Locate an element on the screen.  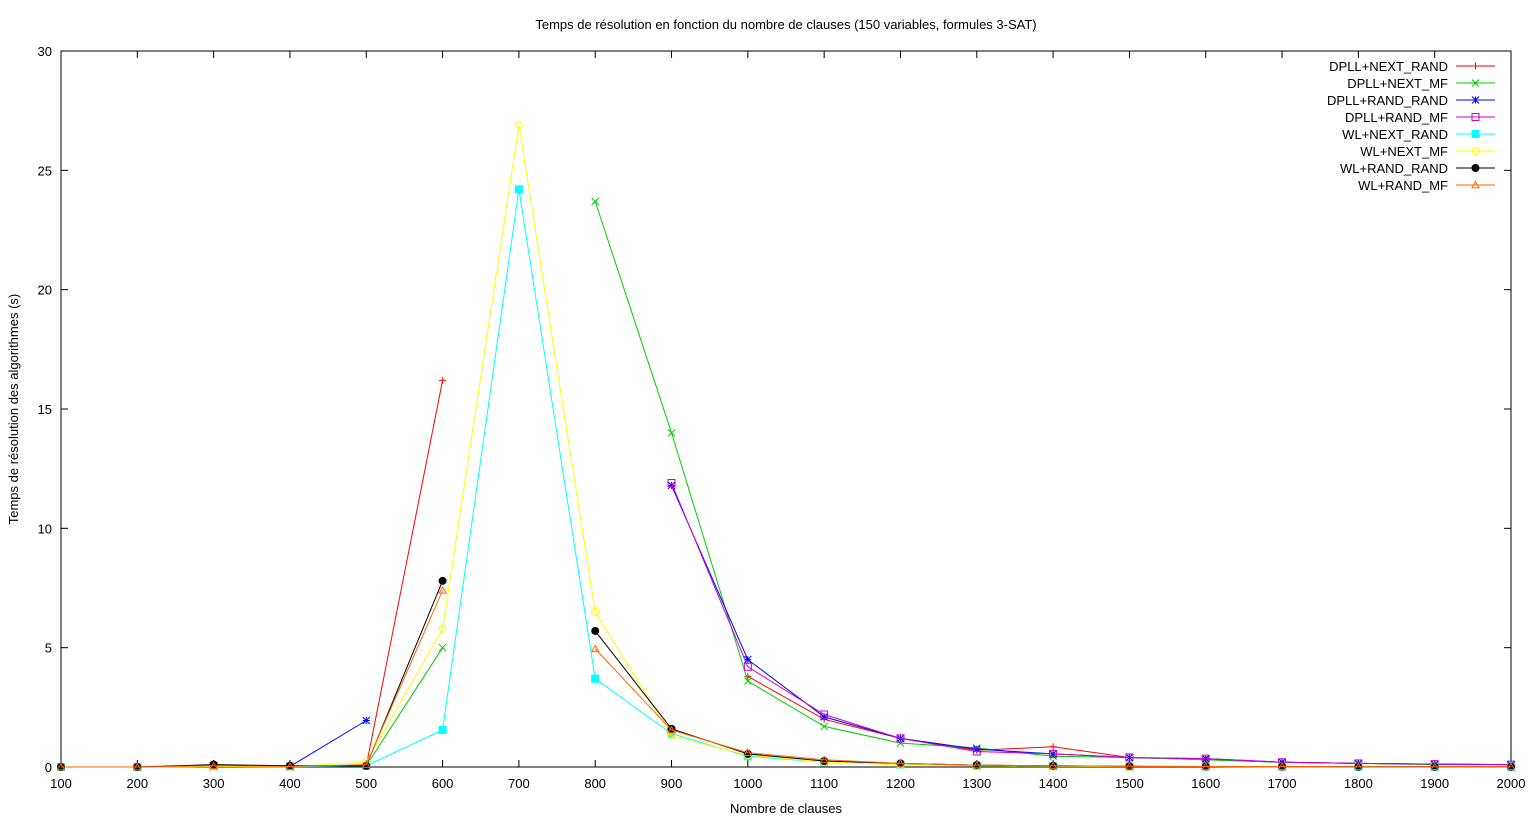
x-tick-label: 1300 is located at coordinates (976, 783).